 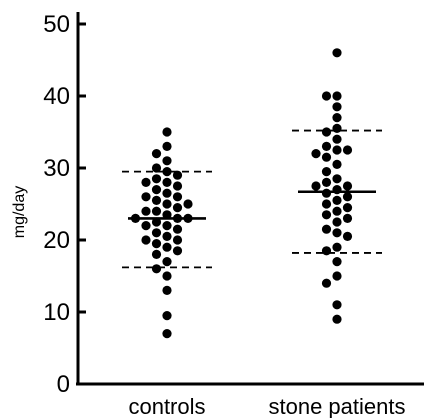 What do you see at coordinates (56, 168) in the screenshot?
I see `y-tick-label: 30` at bounding box center [56, 168].